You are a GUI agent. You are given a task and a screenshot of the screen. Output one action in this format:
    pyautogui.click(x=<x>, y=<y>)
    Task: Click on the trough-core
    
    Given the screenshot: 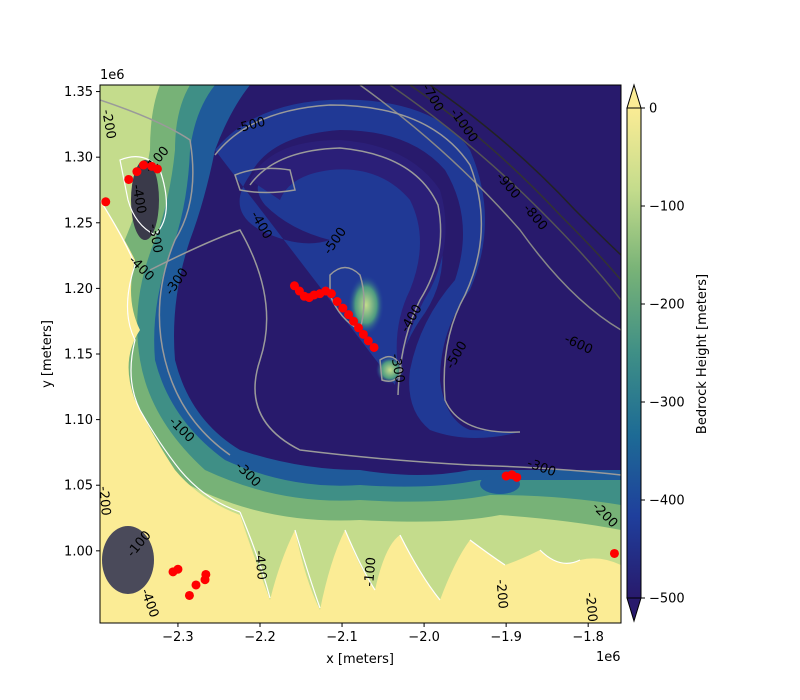 What is the action you would take?
    pyautogui.click(x=348, y=260)
    